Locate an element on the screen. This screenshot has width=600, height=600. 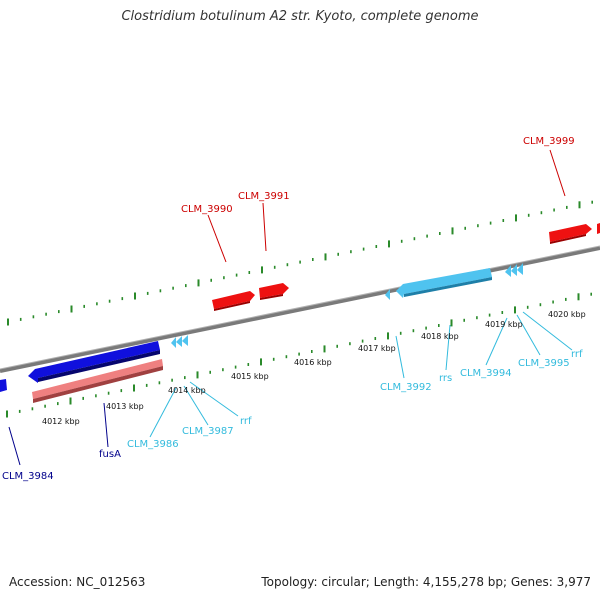
leader-fusa is located at coordinates (106, 425).